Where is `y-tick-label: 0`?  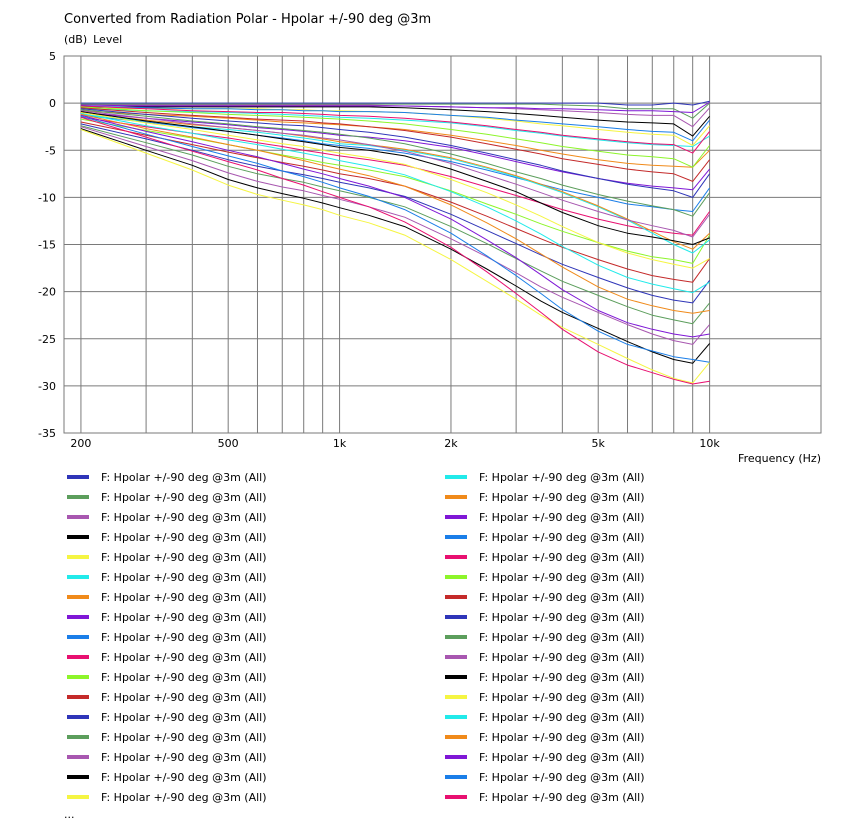
y-tick-label: 0 is located at coordinates (52, 103).